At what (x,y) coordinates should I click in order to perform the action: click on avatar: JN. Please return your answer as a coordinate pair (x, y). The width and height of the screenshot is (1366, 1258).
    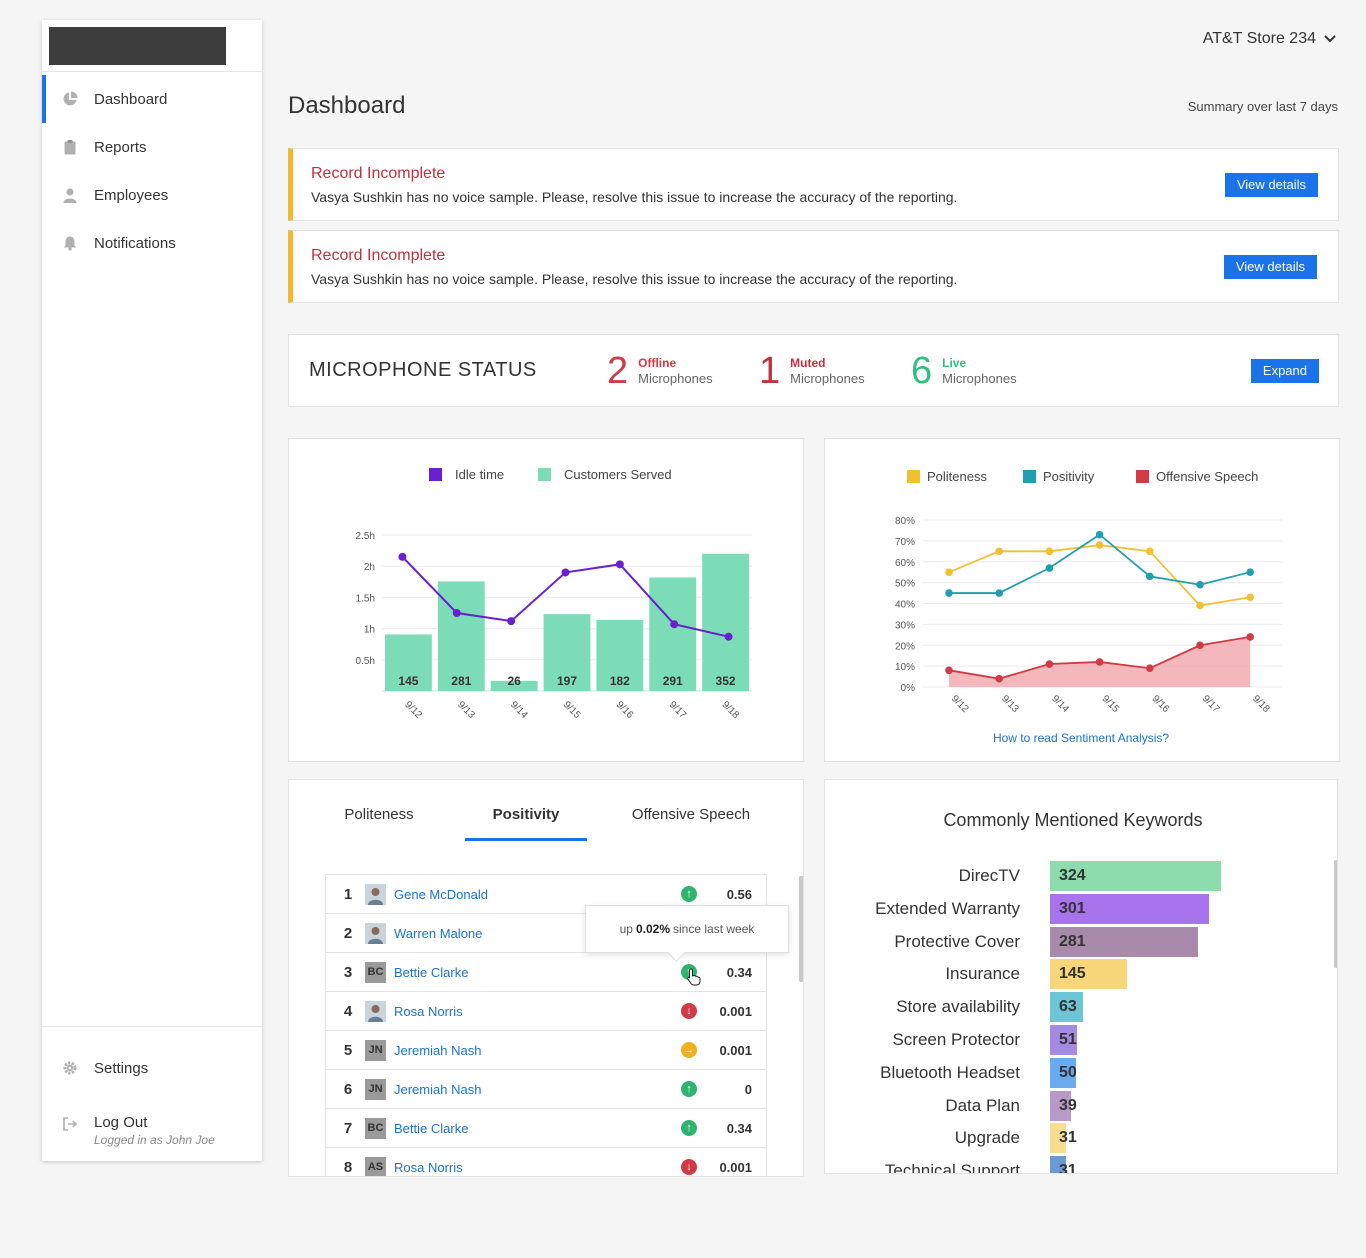
    Looking at the image, I should click on (375, 1050).